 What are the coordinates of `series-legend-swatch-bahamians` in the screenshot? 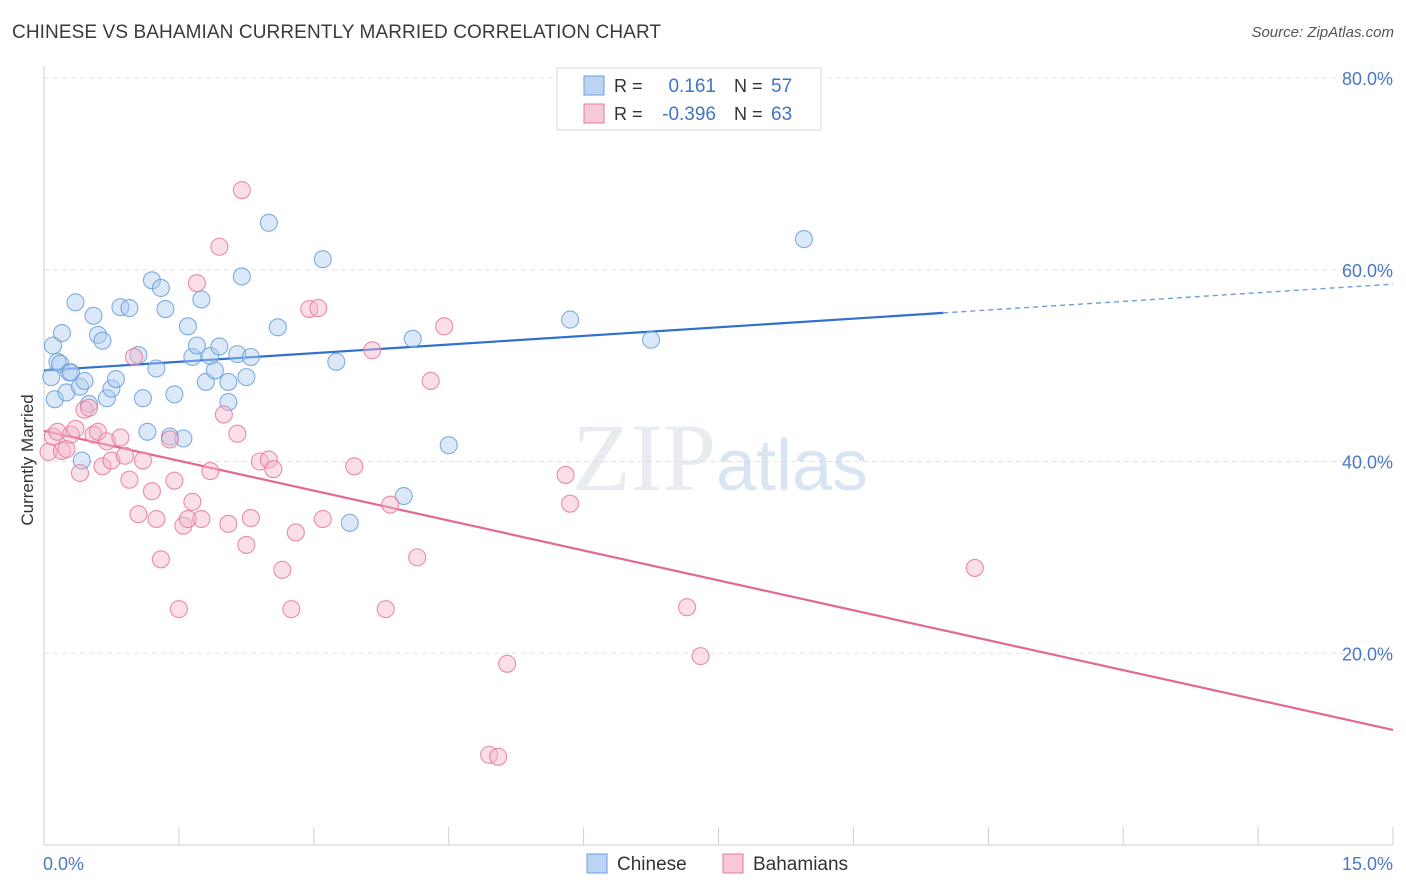 It's located at (733, 863).